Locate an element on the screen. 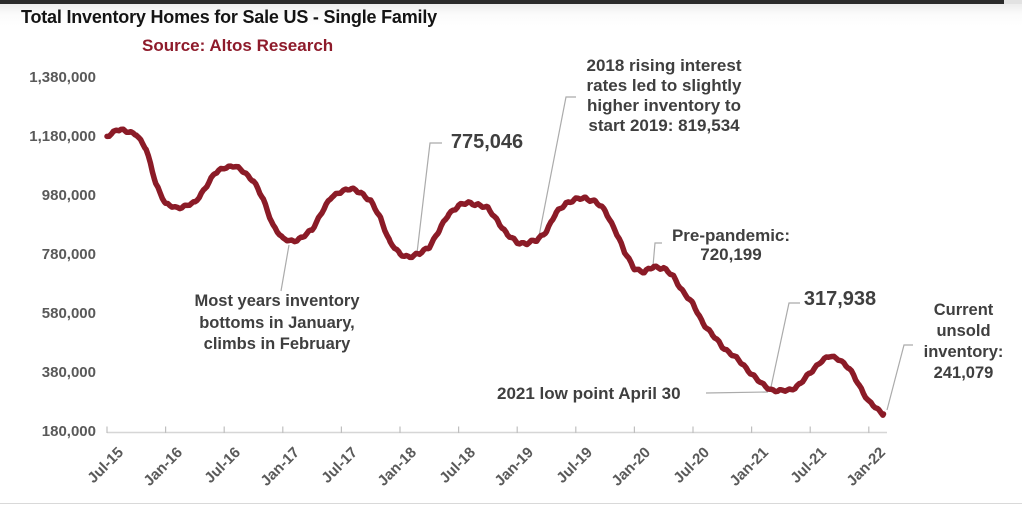  y-tick-label: 380,000 is located at coordinates (68, 372).